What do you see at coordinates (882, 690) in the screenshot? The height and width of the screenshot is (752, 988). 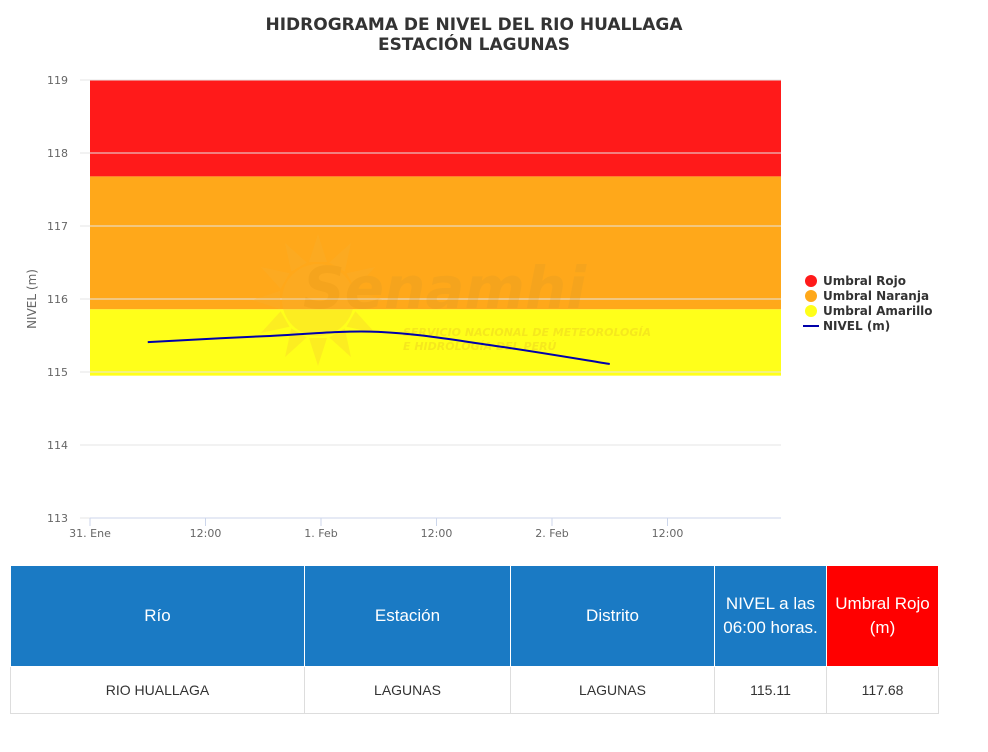 I see `cell-umbral-rojo: 117.68` at bounding box center [882, 690].